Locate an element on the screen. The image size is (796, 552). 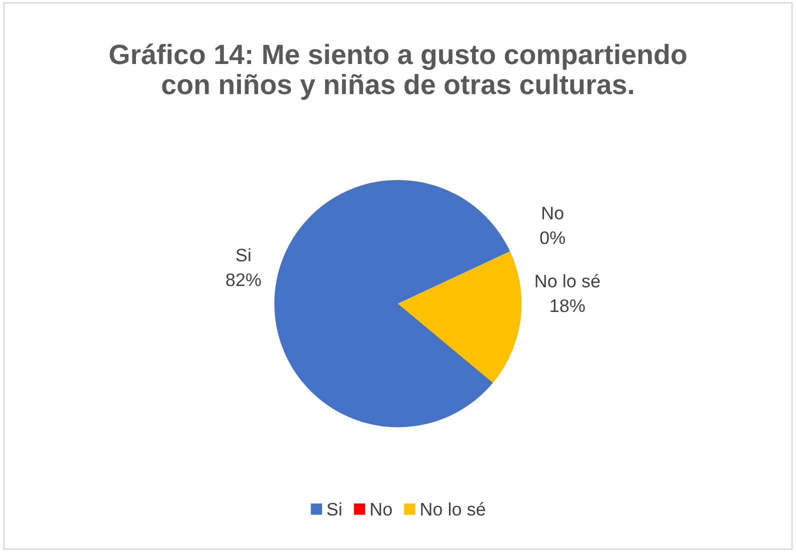
data-label: 82% is located at coordinates (243, 279).